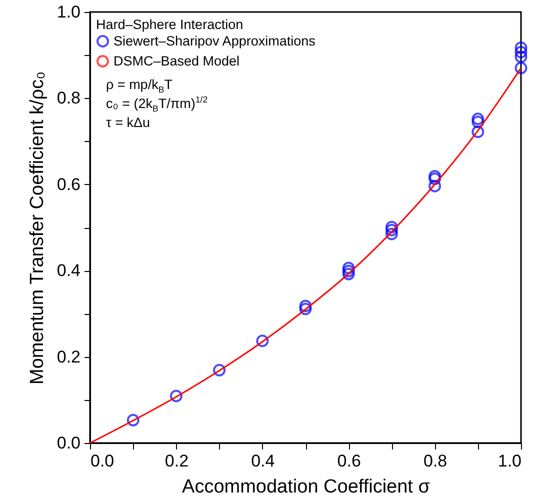  Describe the element at coordinates (435, 461) in the screenshot. I see `x-tick-label: 0.8` at that location.